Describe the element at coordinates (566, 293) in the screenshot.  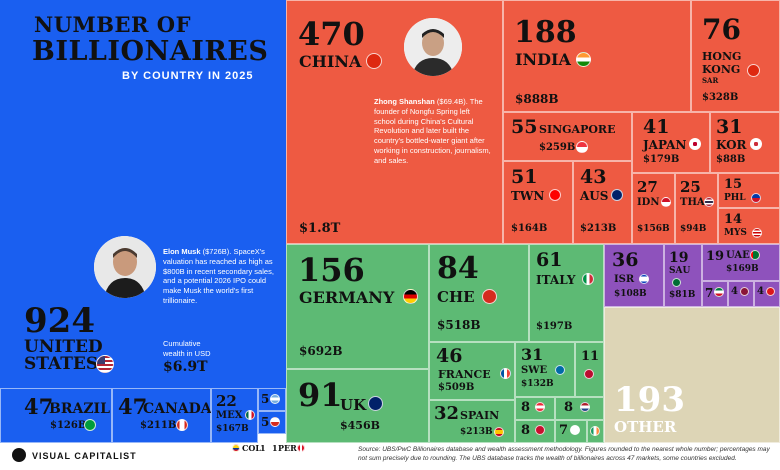
I see `tile-italy` at that location.